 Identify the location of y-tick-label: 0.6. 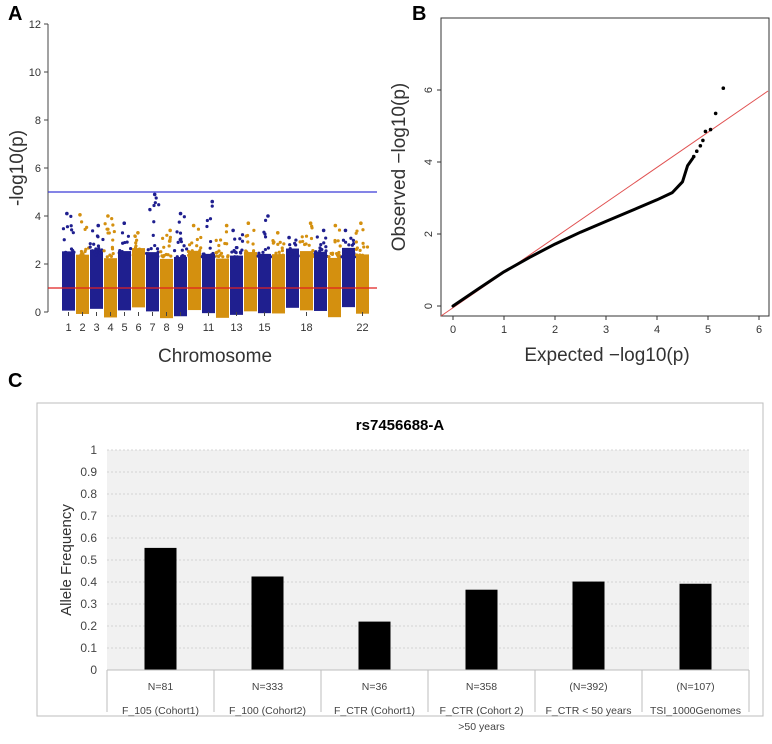
(88, 538).